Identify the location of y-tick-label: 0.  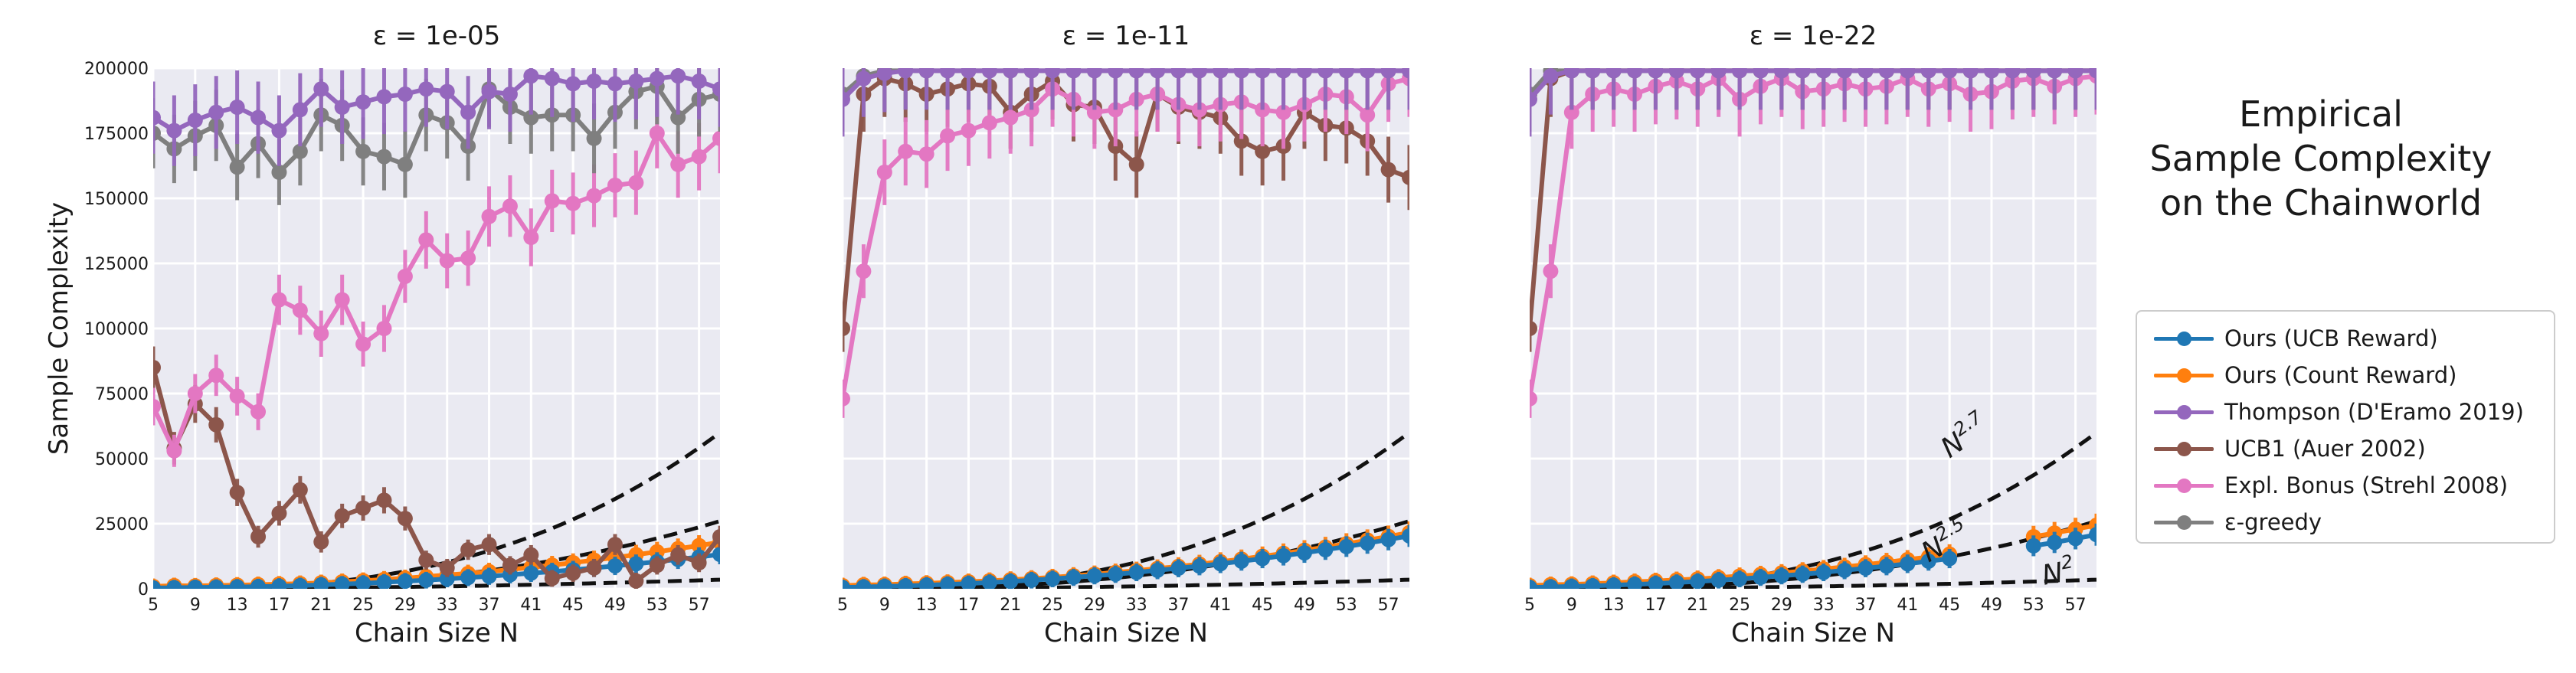
(143, 589).